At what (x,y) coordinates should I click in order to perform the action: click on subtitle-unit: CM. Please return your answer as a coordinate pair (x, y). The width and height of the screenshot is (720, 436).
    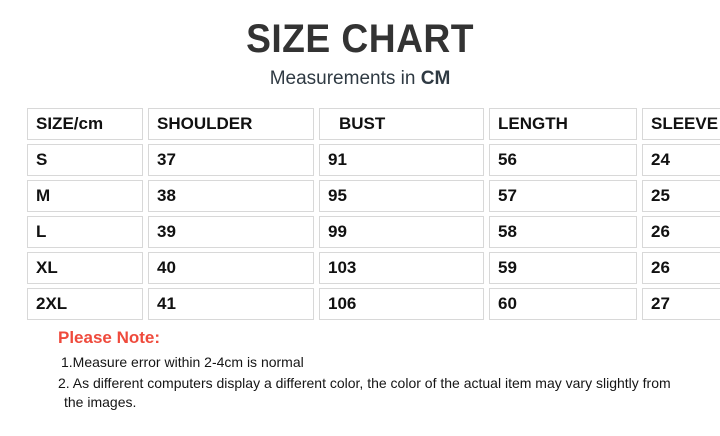
    Looking at the image, I should click on (435, 78).